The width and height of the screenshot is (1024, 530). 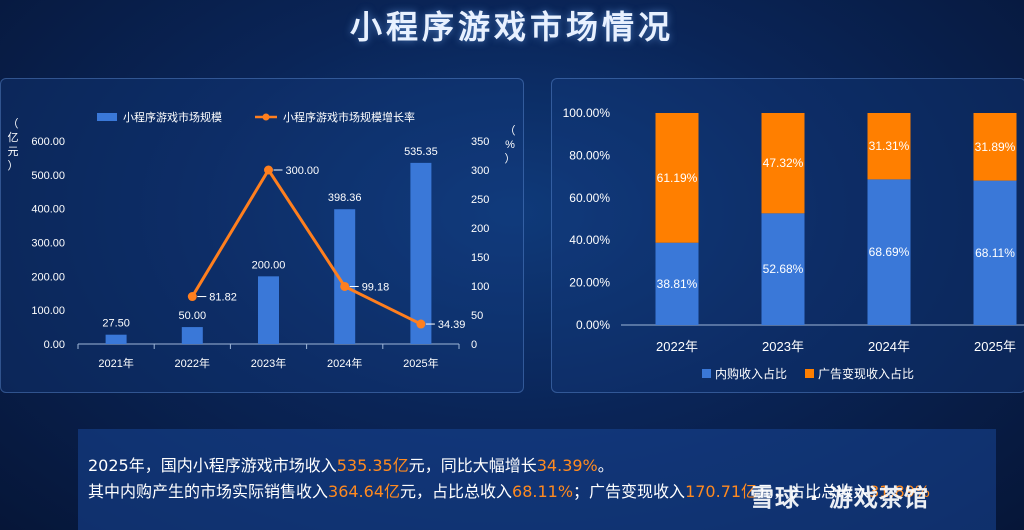 What do you see at coordinates (452, 325) in the screenshot?
I see `growth-data-label: 34.39` at bounding box center [452, 325].